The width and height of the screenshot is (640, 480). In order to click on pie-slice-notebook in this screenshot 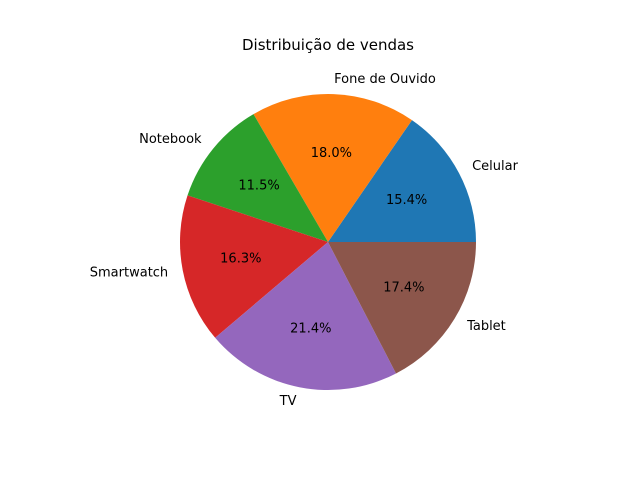, I will do `click(257, 178)`.